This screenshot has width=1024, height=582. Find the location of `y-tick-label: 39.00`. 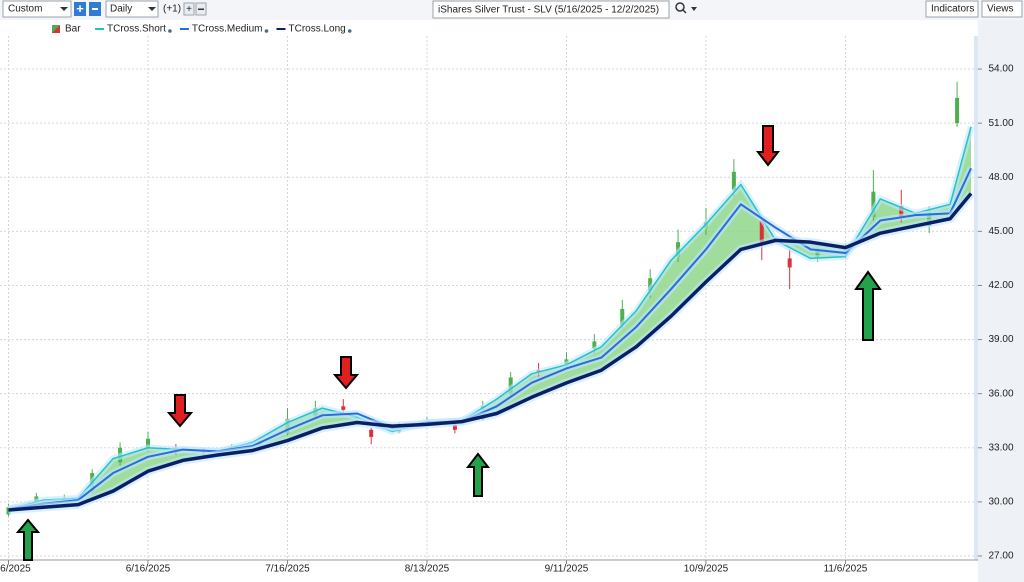

y-tick-label: 39.00 is located at coordinates (1000, 339).